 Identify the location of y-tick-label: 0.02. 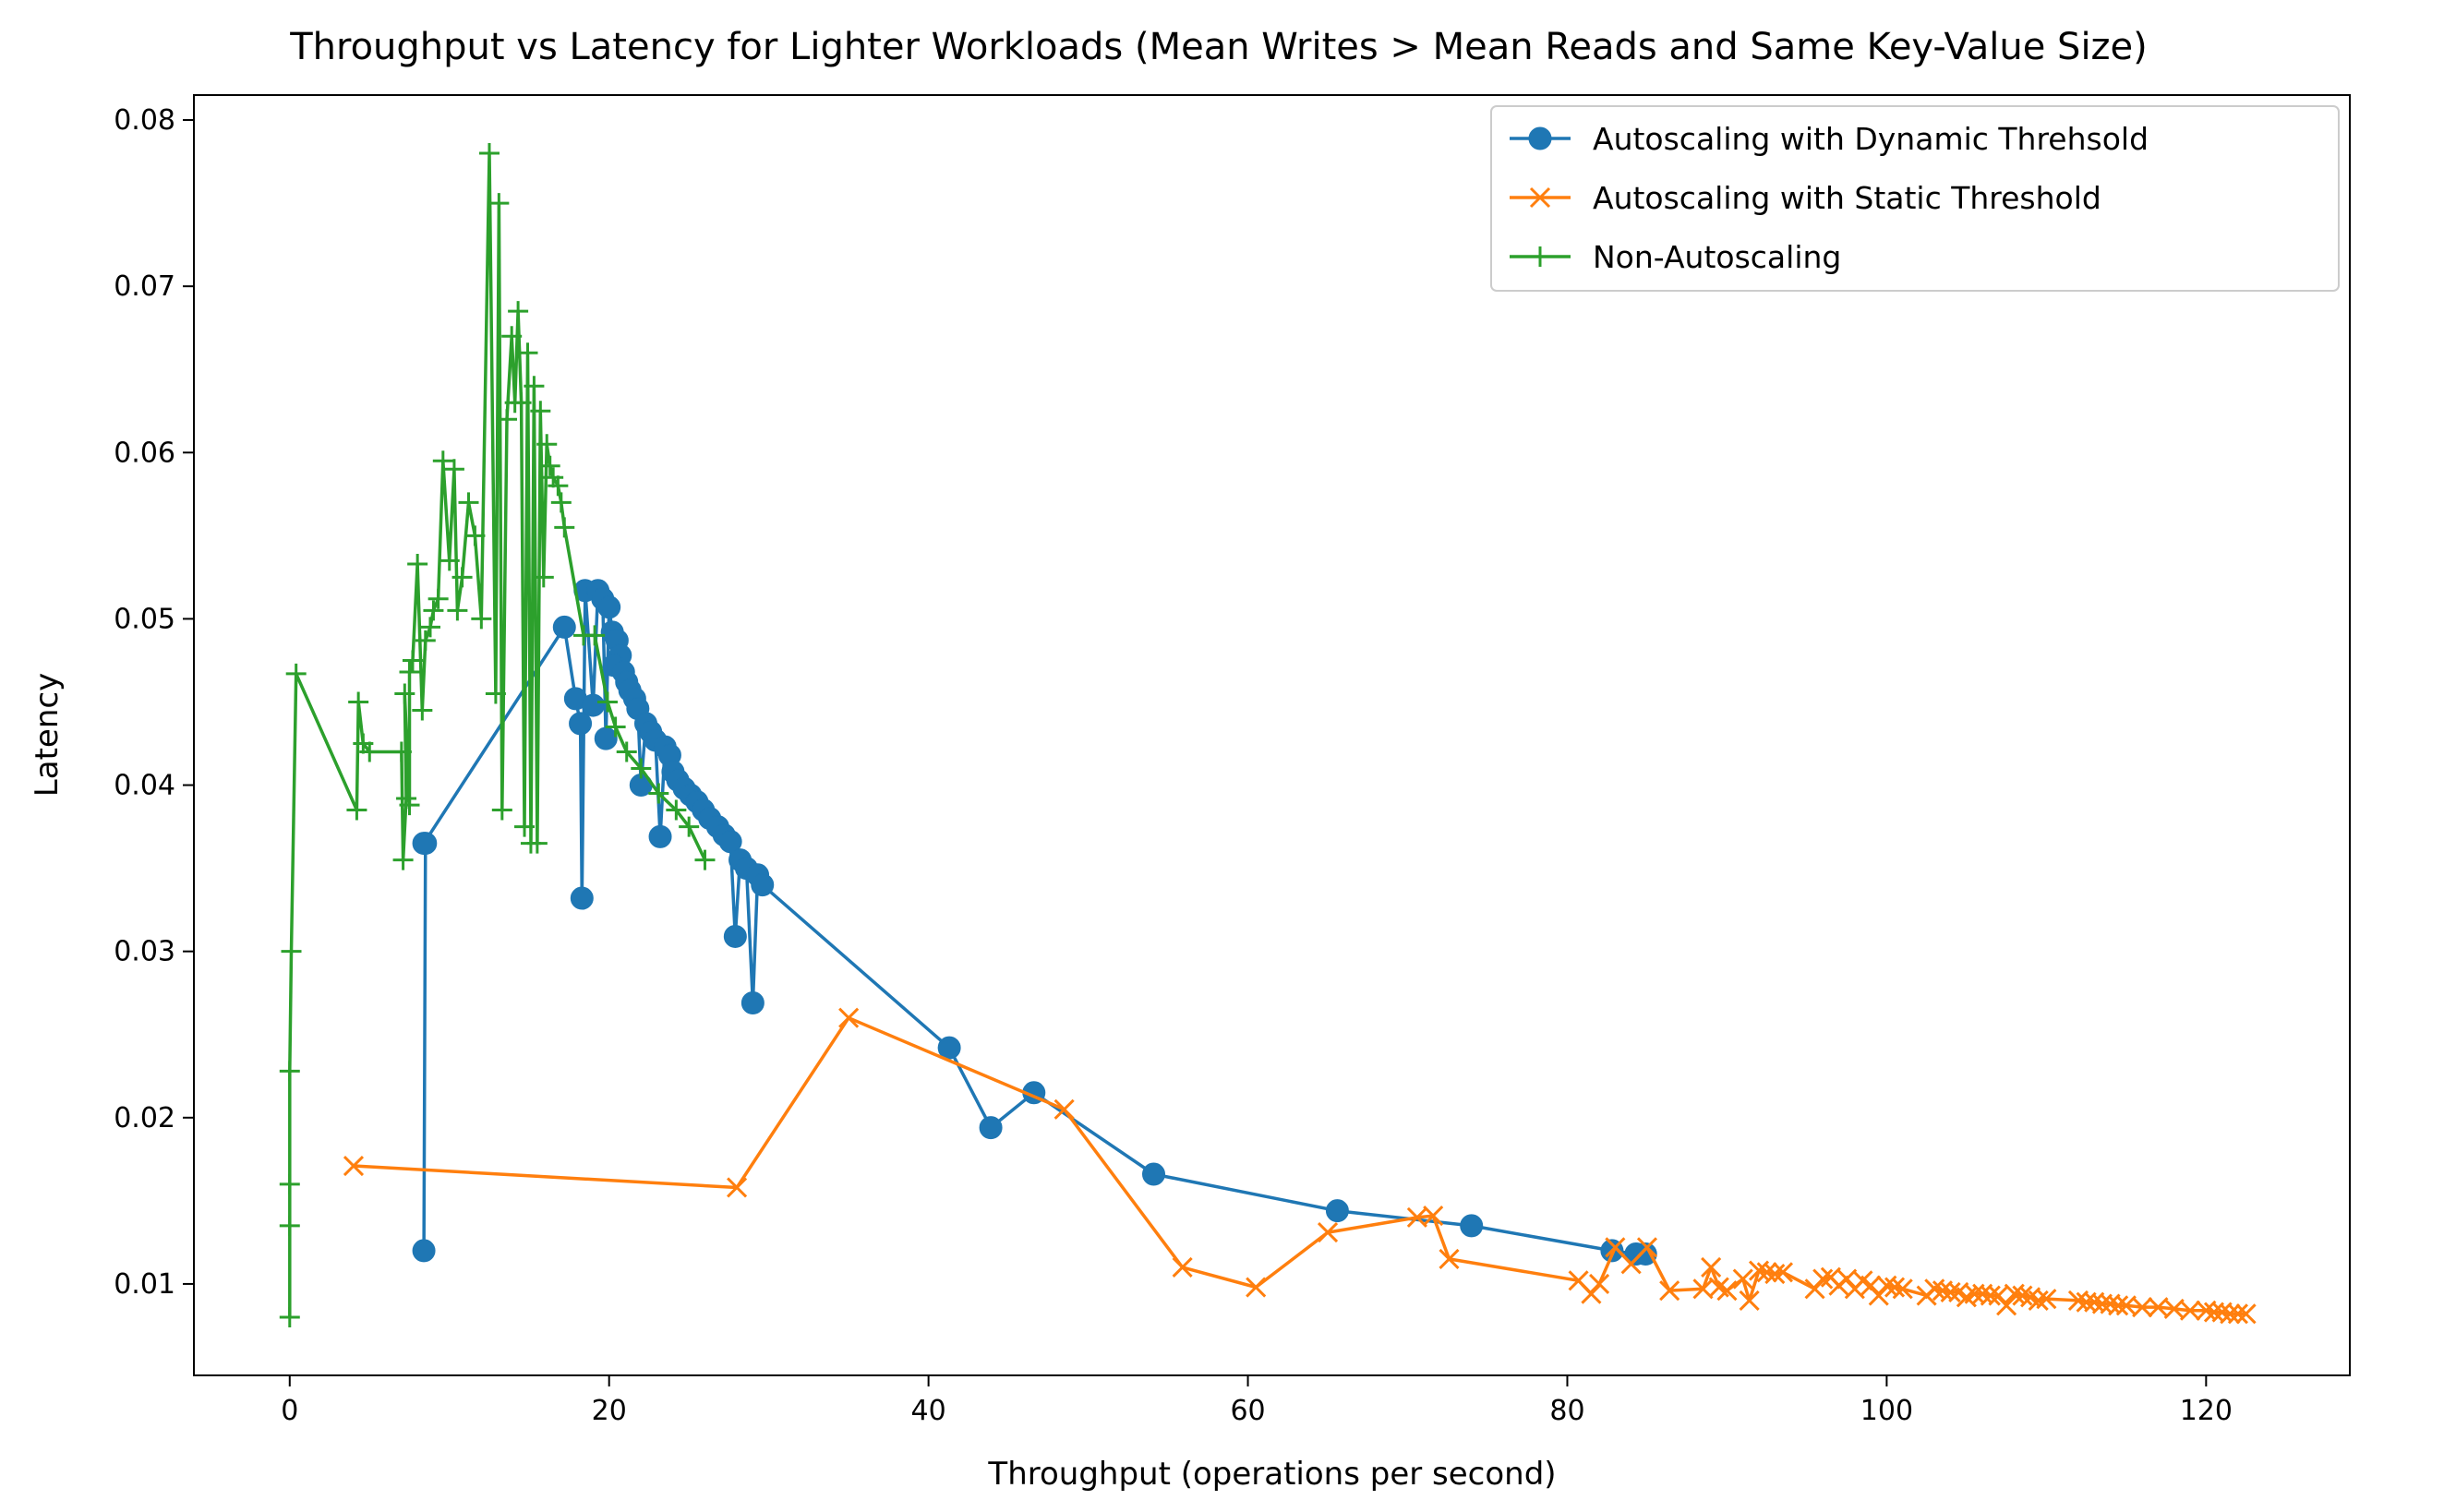
(144, 1118).